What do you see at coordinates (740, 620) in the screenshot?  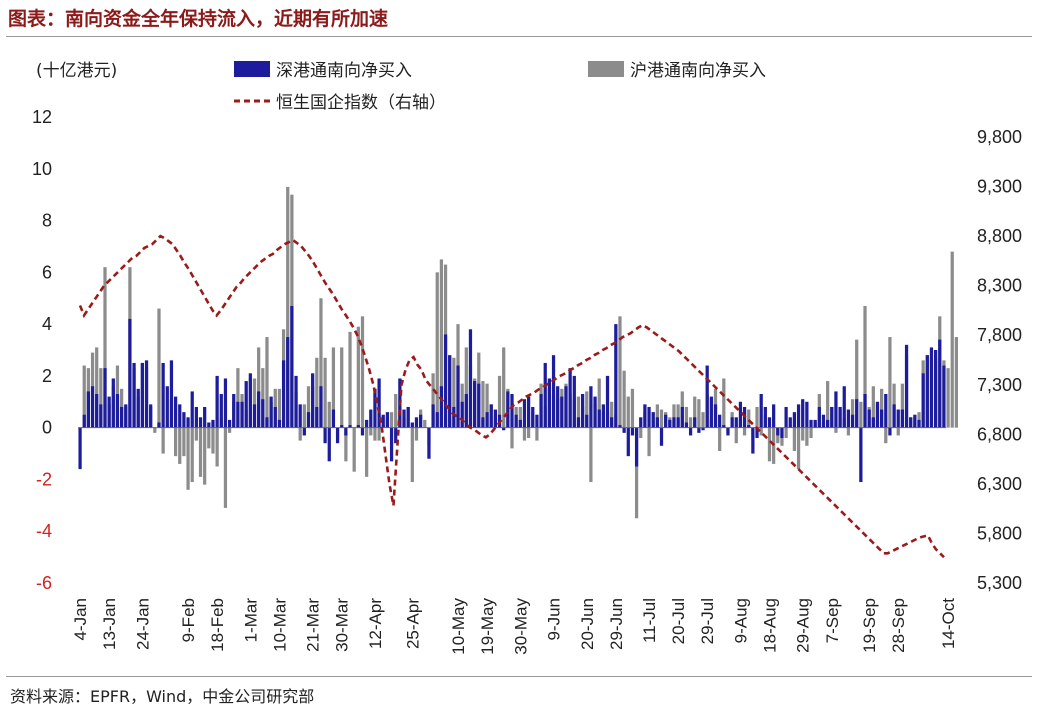 I see `x-tick-label: 9-Aug` at bounding box center [740, 620].